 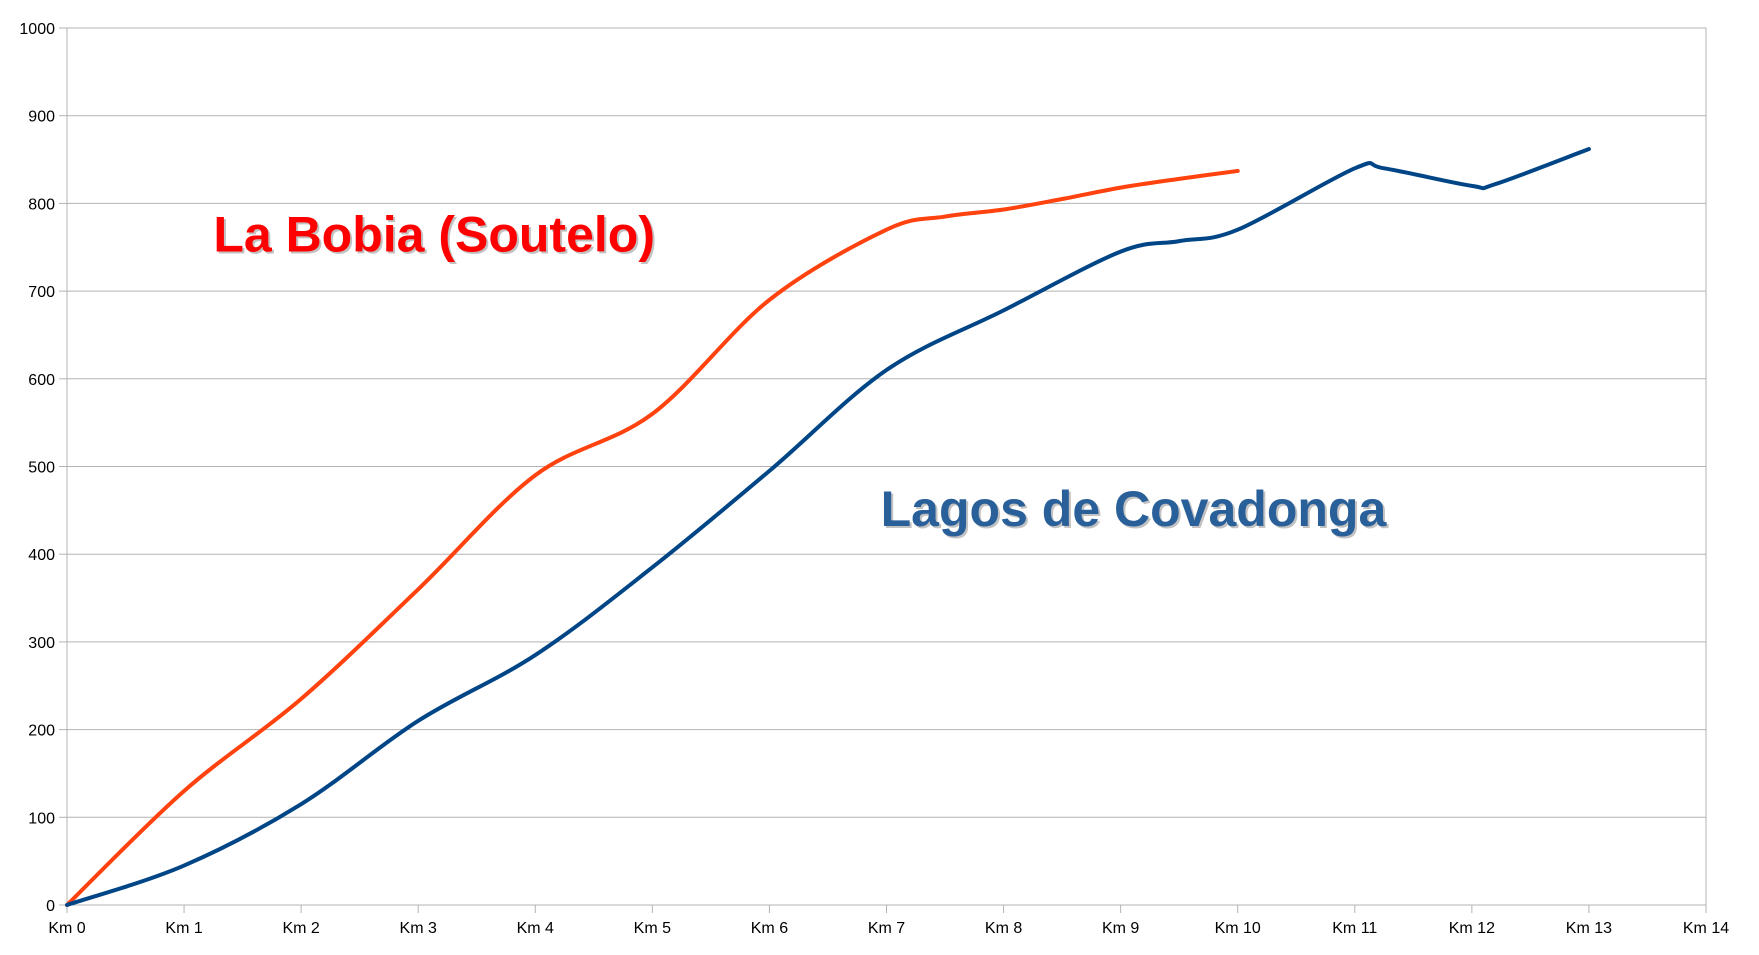 What do you see at coordinates (66, 928) in the screenshot?
I see `x-tick-label: Km 0` at bounding box center [66, 928].